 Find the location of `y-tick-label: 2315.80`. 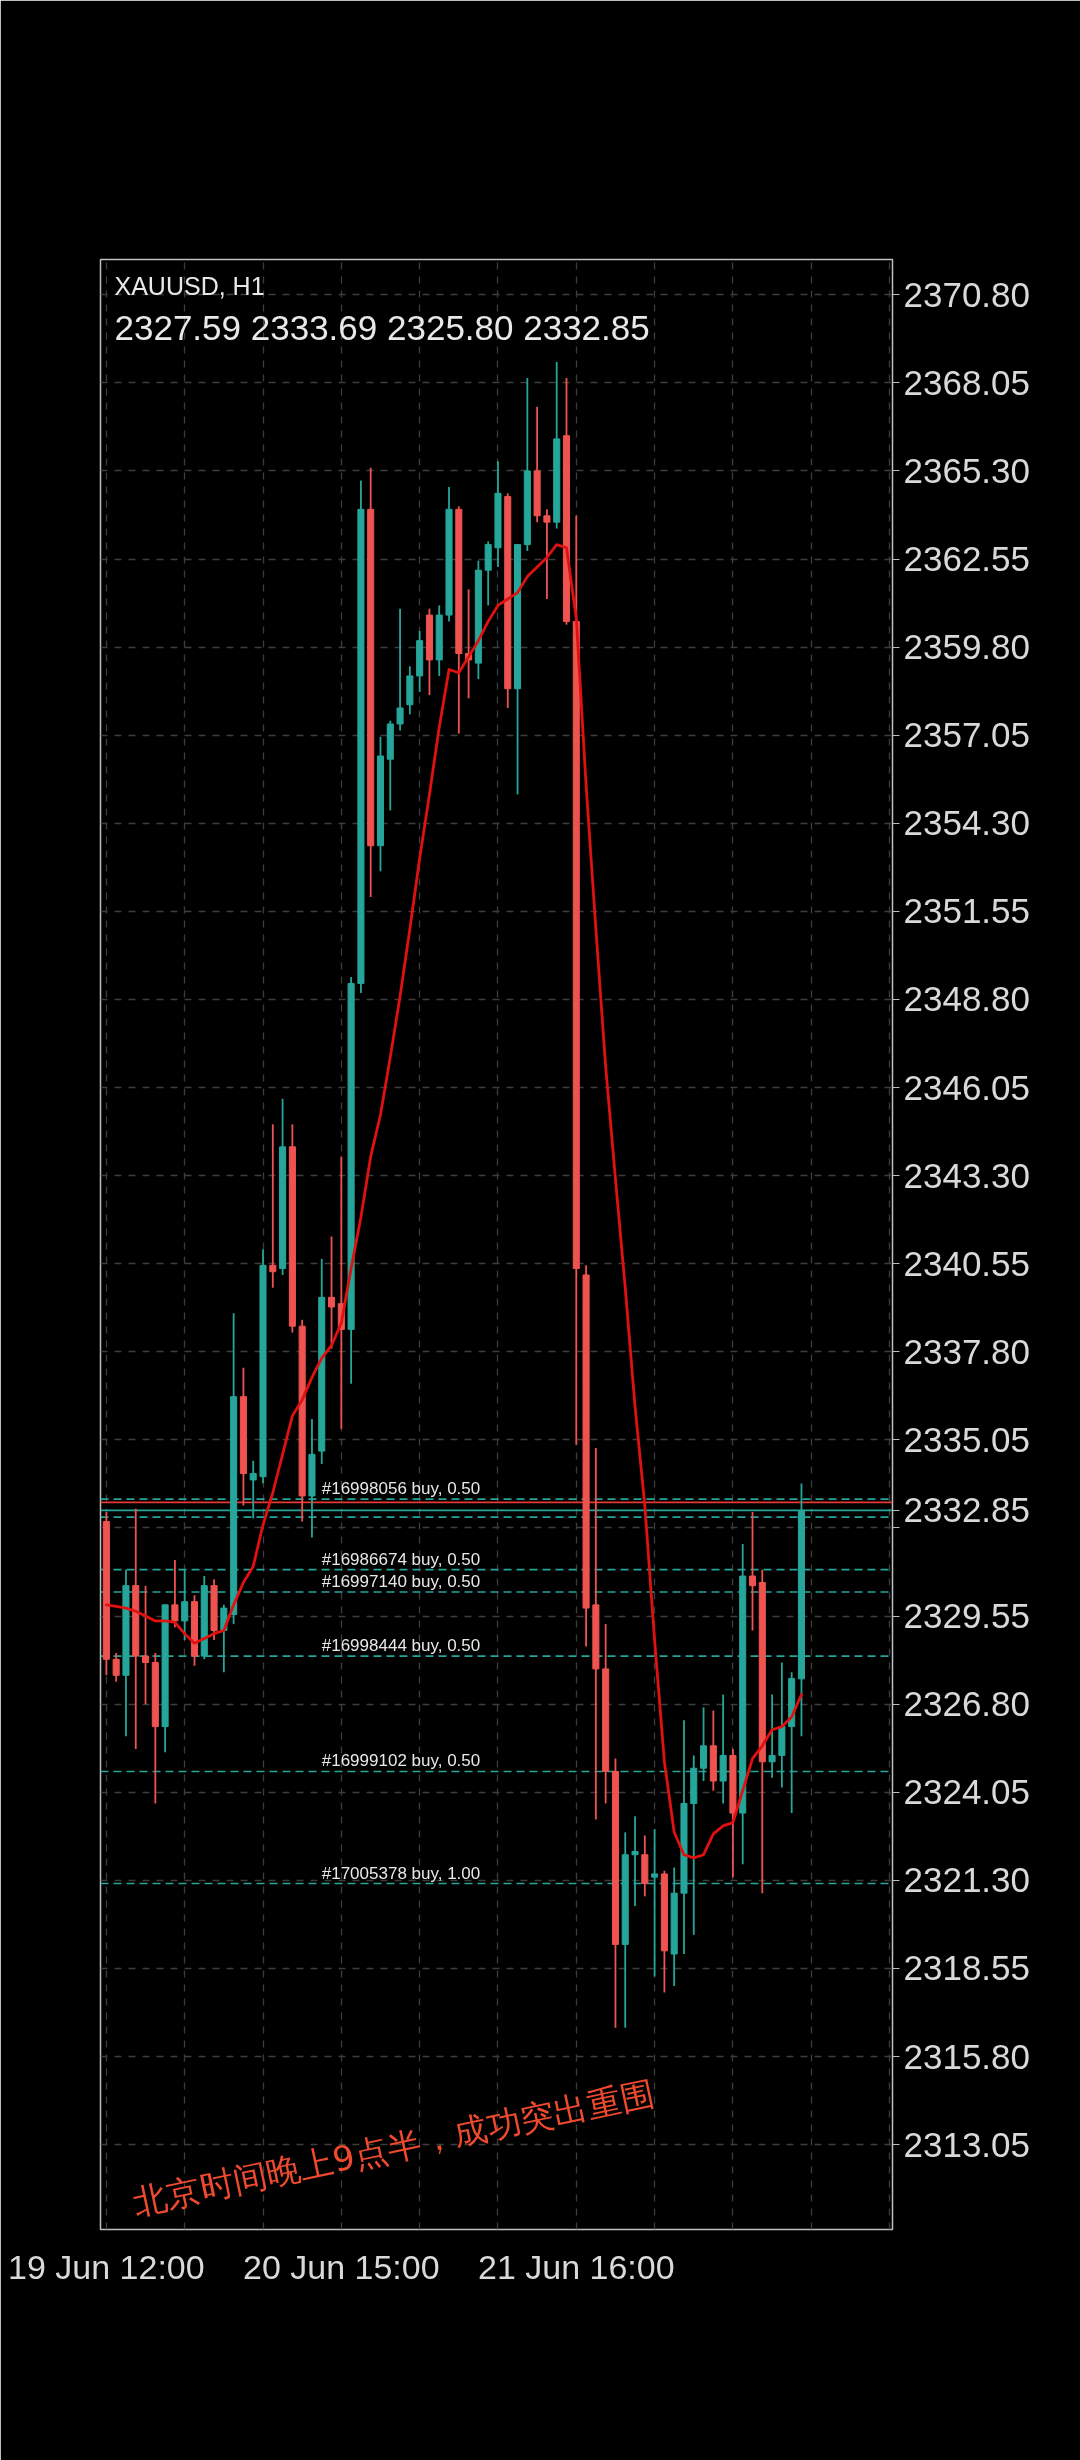

y-tick-label: 2315.80 is located at coordinates (967, 2056).